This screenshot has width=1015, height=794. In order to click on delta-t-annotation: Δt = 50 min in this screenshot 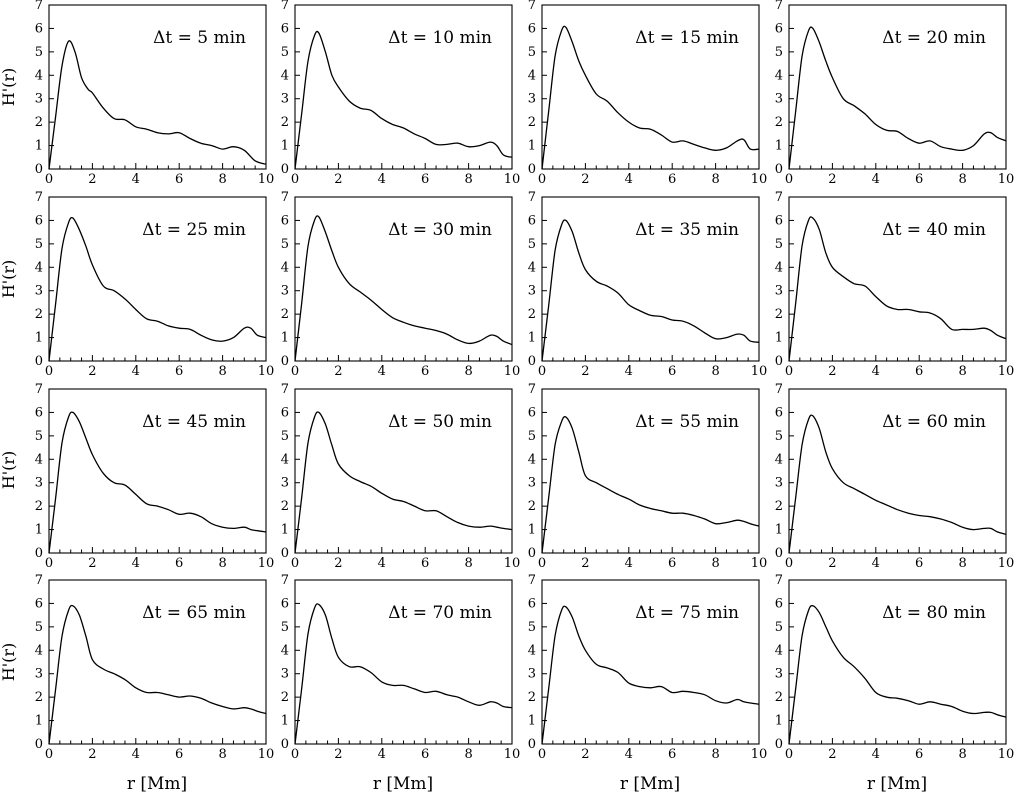, I will do `click(440, 422)`.